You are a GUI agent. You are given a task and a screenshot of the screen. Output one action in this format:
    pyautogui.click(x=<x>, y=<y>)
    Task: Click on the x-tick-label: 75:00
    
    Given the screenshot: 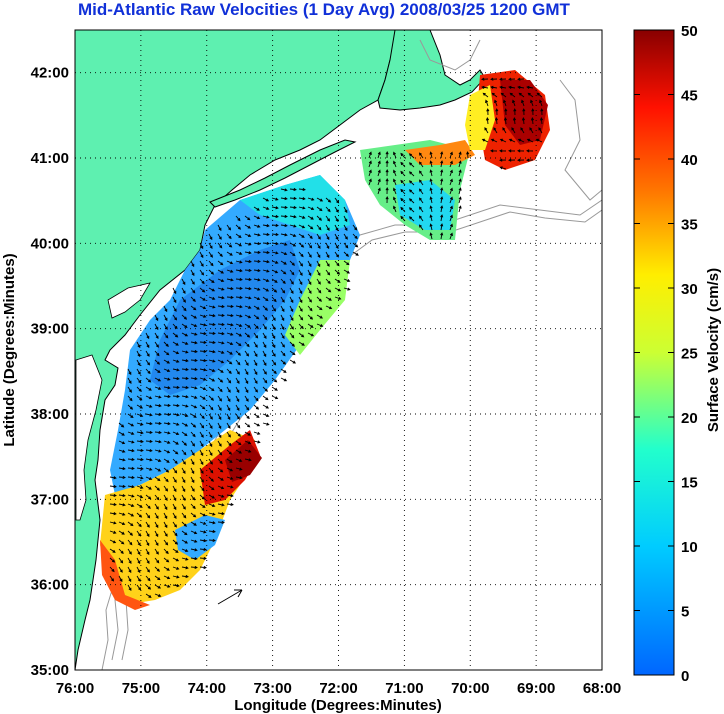 What is the action you would take?
    pyautogui.click(x=141, y=688)
    